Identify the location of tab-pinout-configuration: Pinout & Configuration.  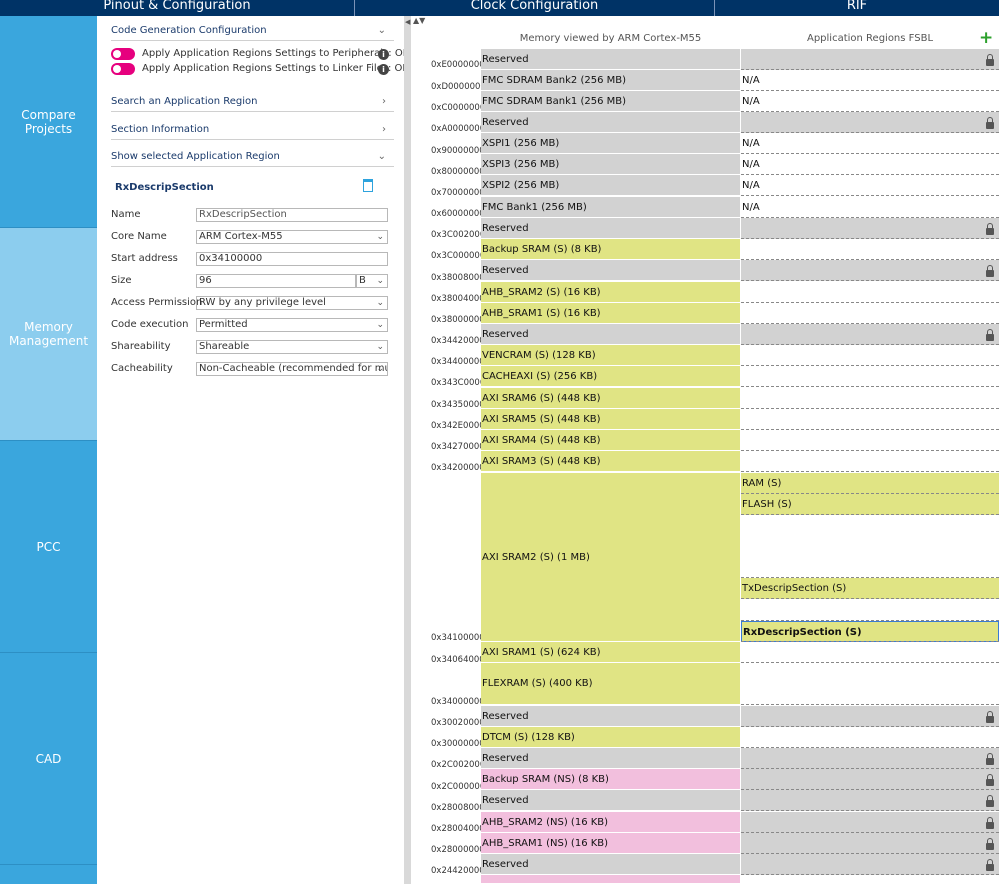
(177, 8).